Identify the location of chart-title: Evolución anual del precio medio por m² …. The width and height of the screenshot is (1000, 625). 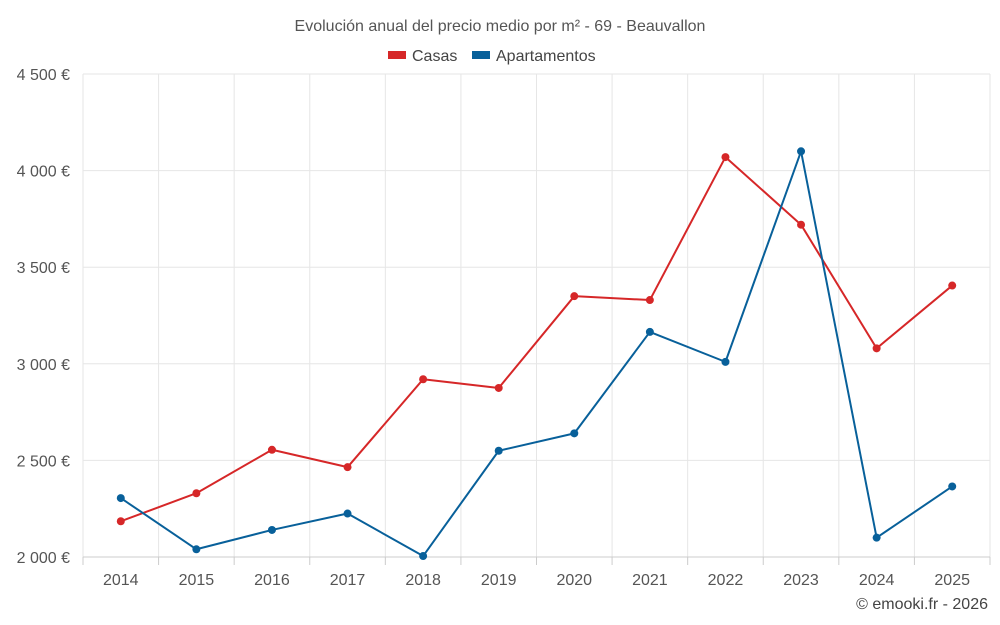
(500, 26).